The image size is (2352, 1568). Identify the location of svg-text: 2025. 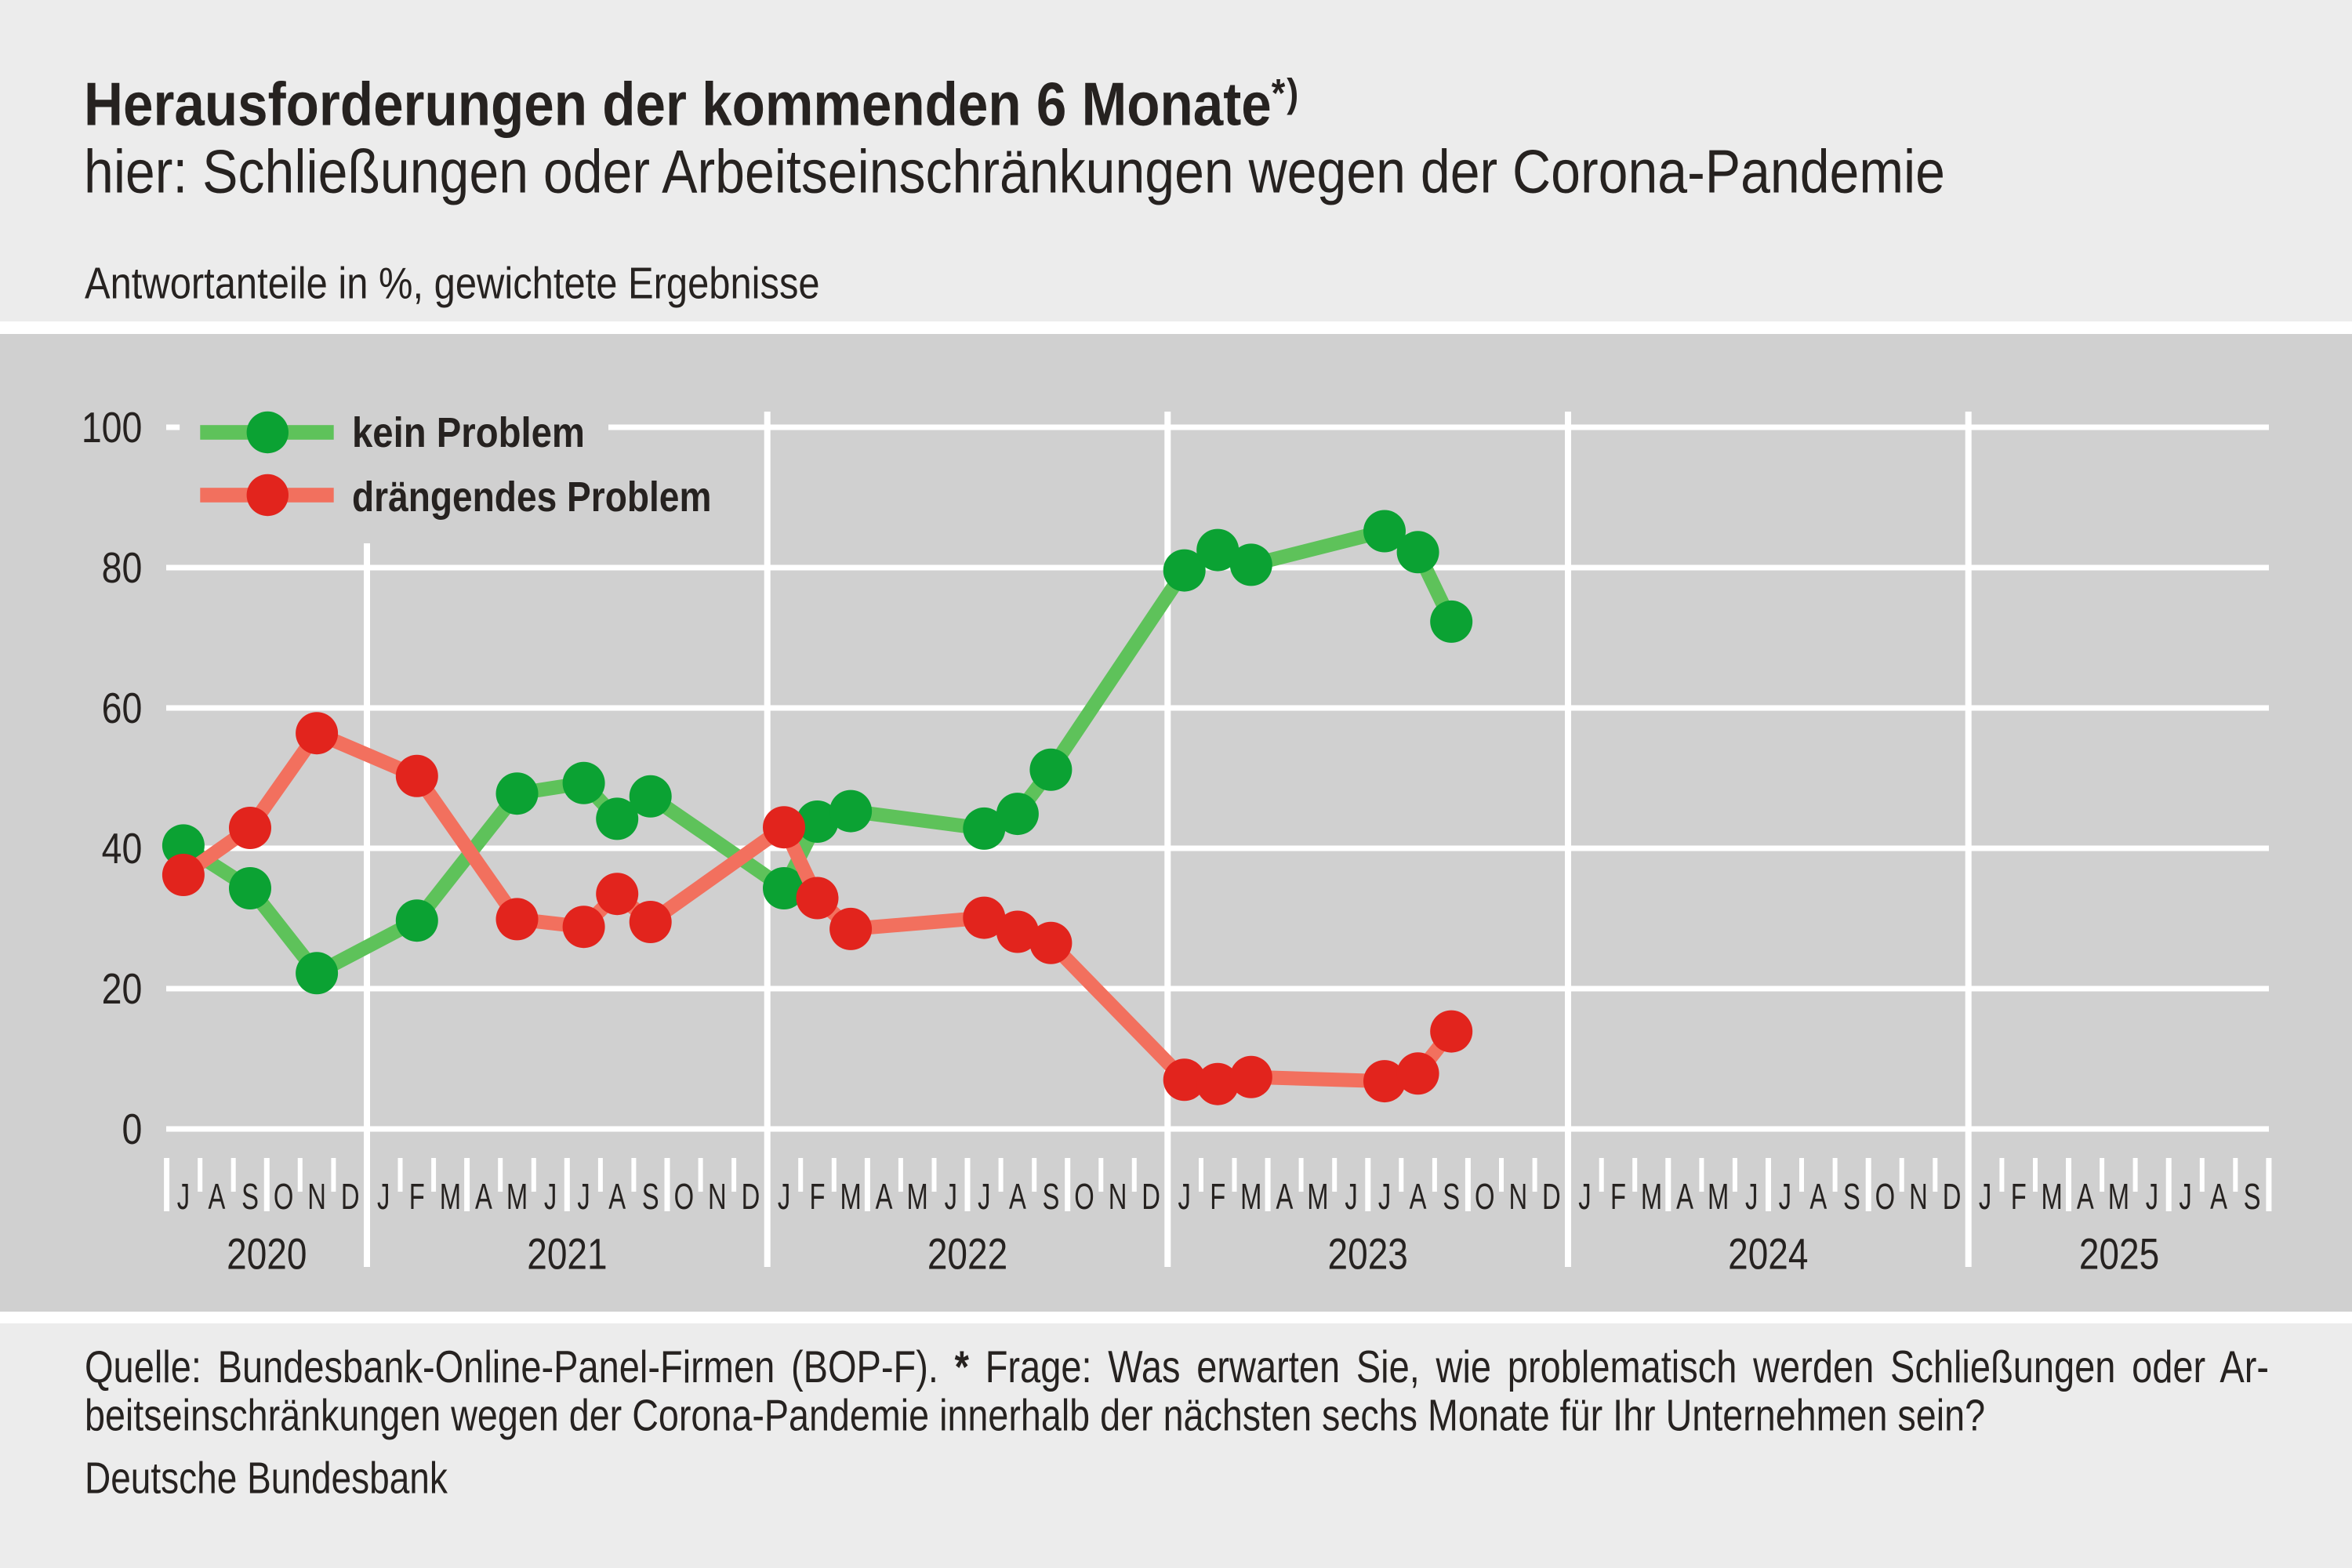
(2119, 1253).